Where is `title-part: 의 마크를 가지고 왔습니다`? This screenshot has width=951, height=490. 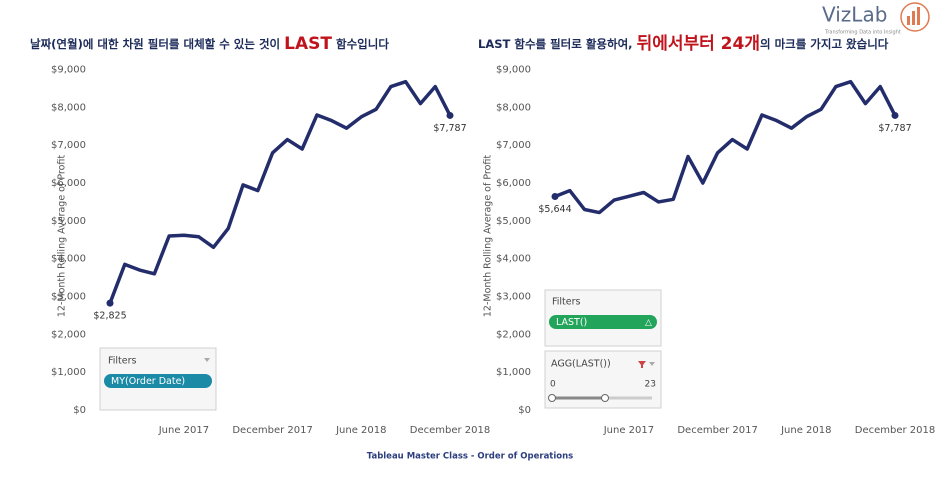 title-part: 의 마크를 가지고 왔습니다 is located at coordinates (824, 44).